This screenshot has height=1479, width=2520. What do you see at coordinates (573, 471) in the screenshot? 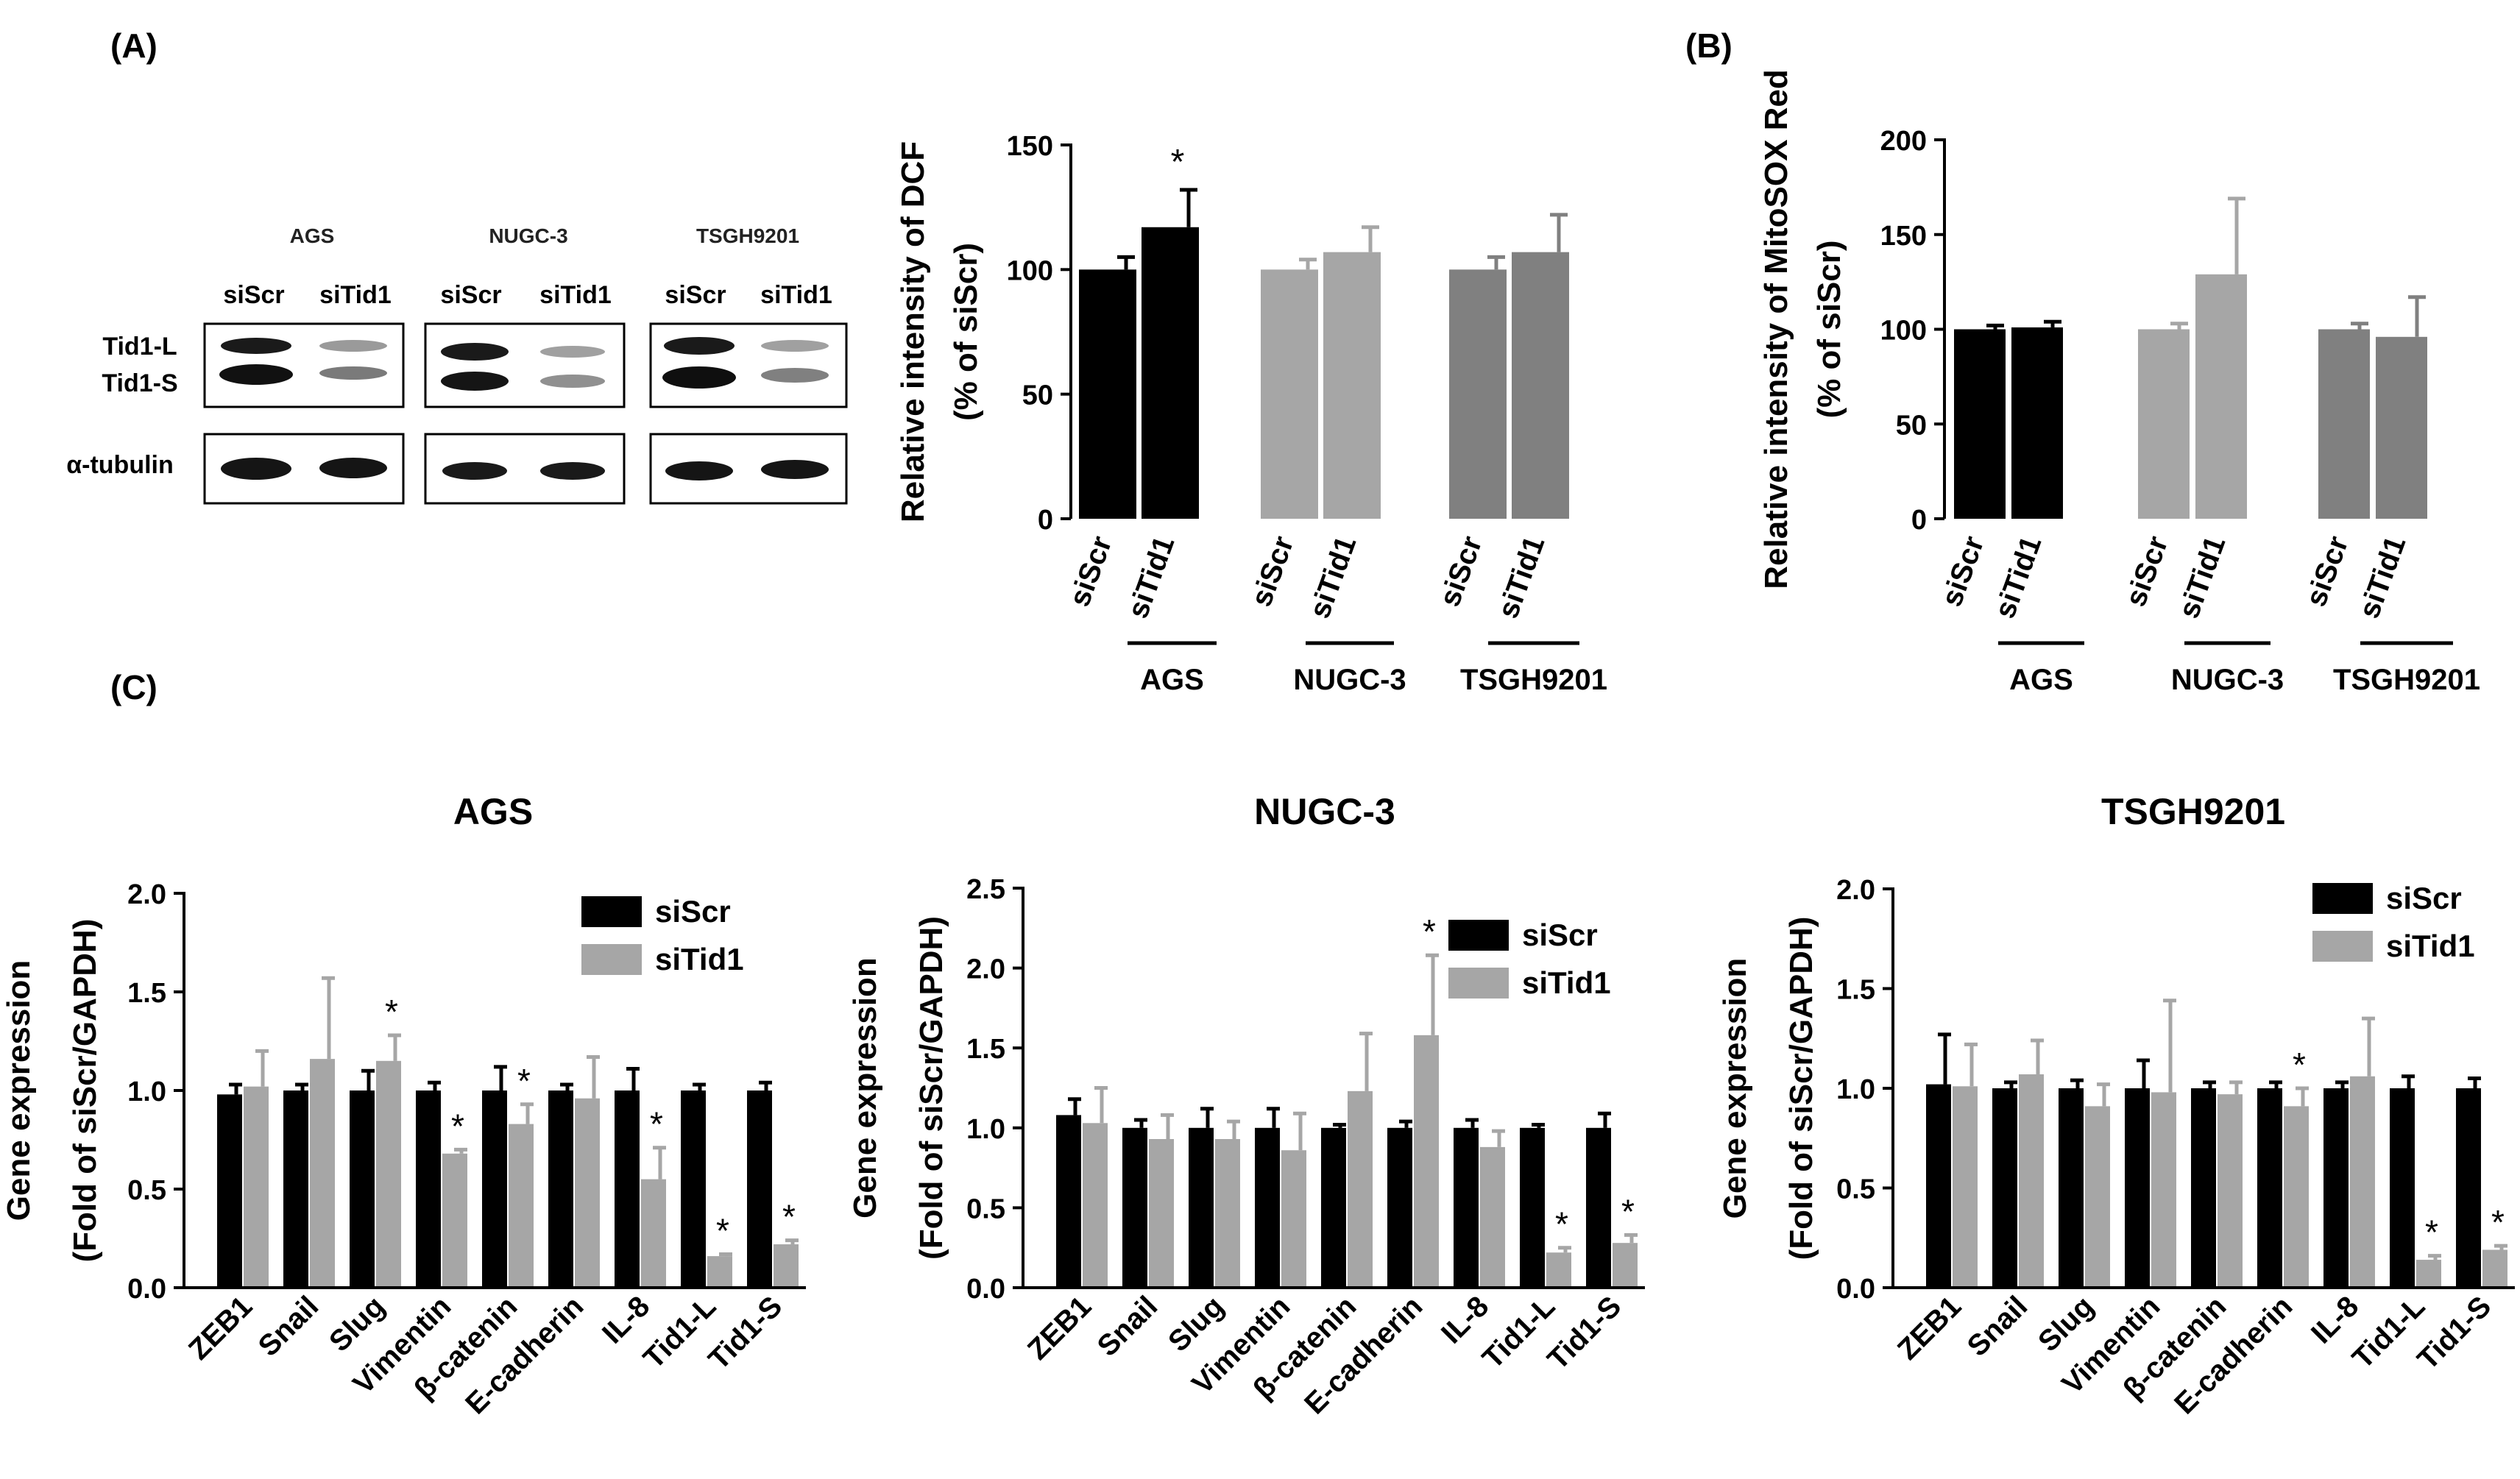
I see `band-nugc3-sitid1-tubulin` at bounding box center [573, 471].